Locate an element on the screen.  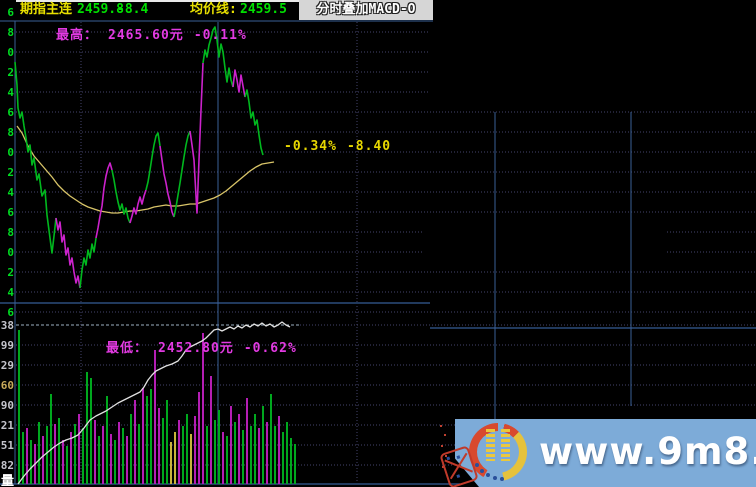
low-pct: -0.62% is located at coordinates (270, 348).